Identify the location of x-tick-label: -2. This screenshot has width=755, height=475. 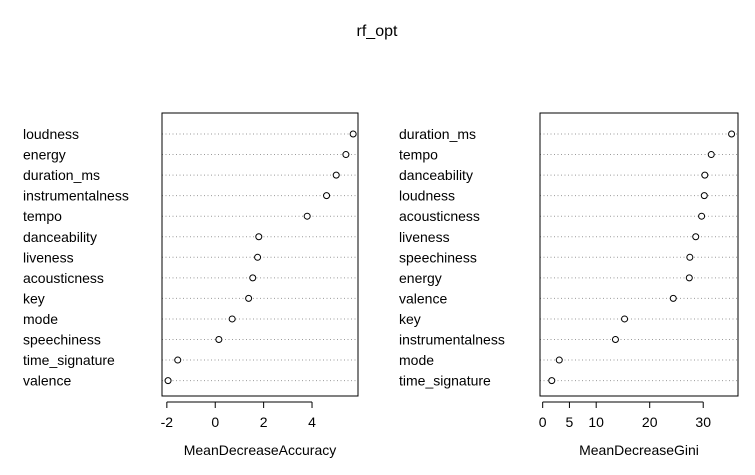
(167, 422).